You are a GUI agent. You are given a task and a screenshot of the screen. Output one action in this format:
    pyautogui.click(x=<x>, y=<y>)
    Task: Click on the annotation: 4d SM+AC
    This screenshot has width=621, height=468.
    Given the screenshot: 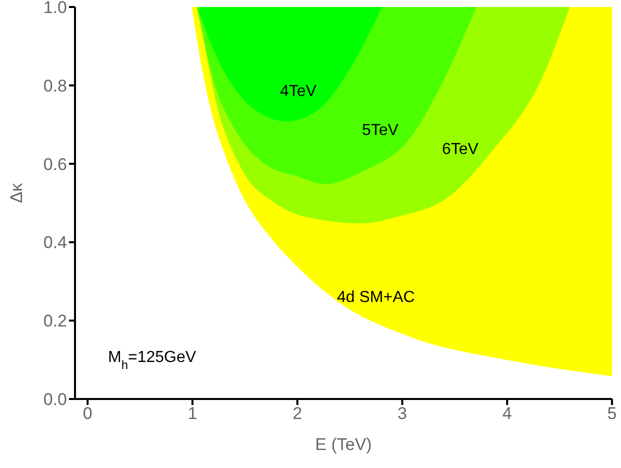 What is the action you would take?
    pyautogui.click(x=376, y=297)
    